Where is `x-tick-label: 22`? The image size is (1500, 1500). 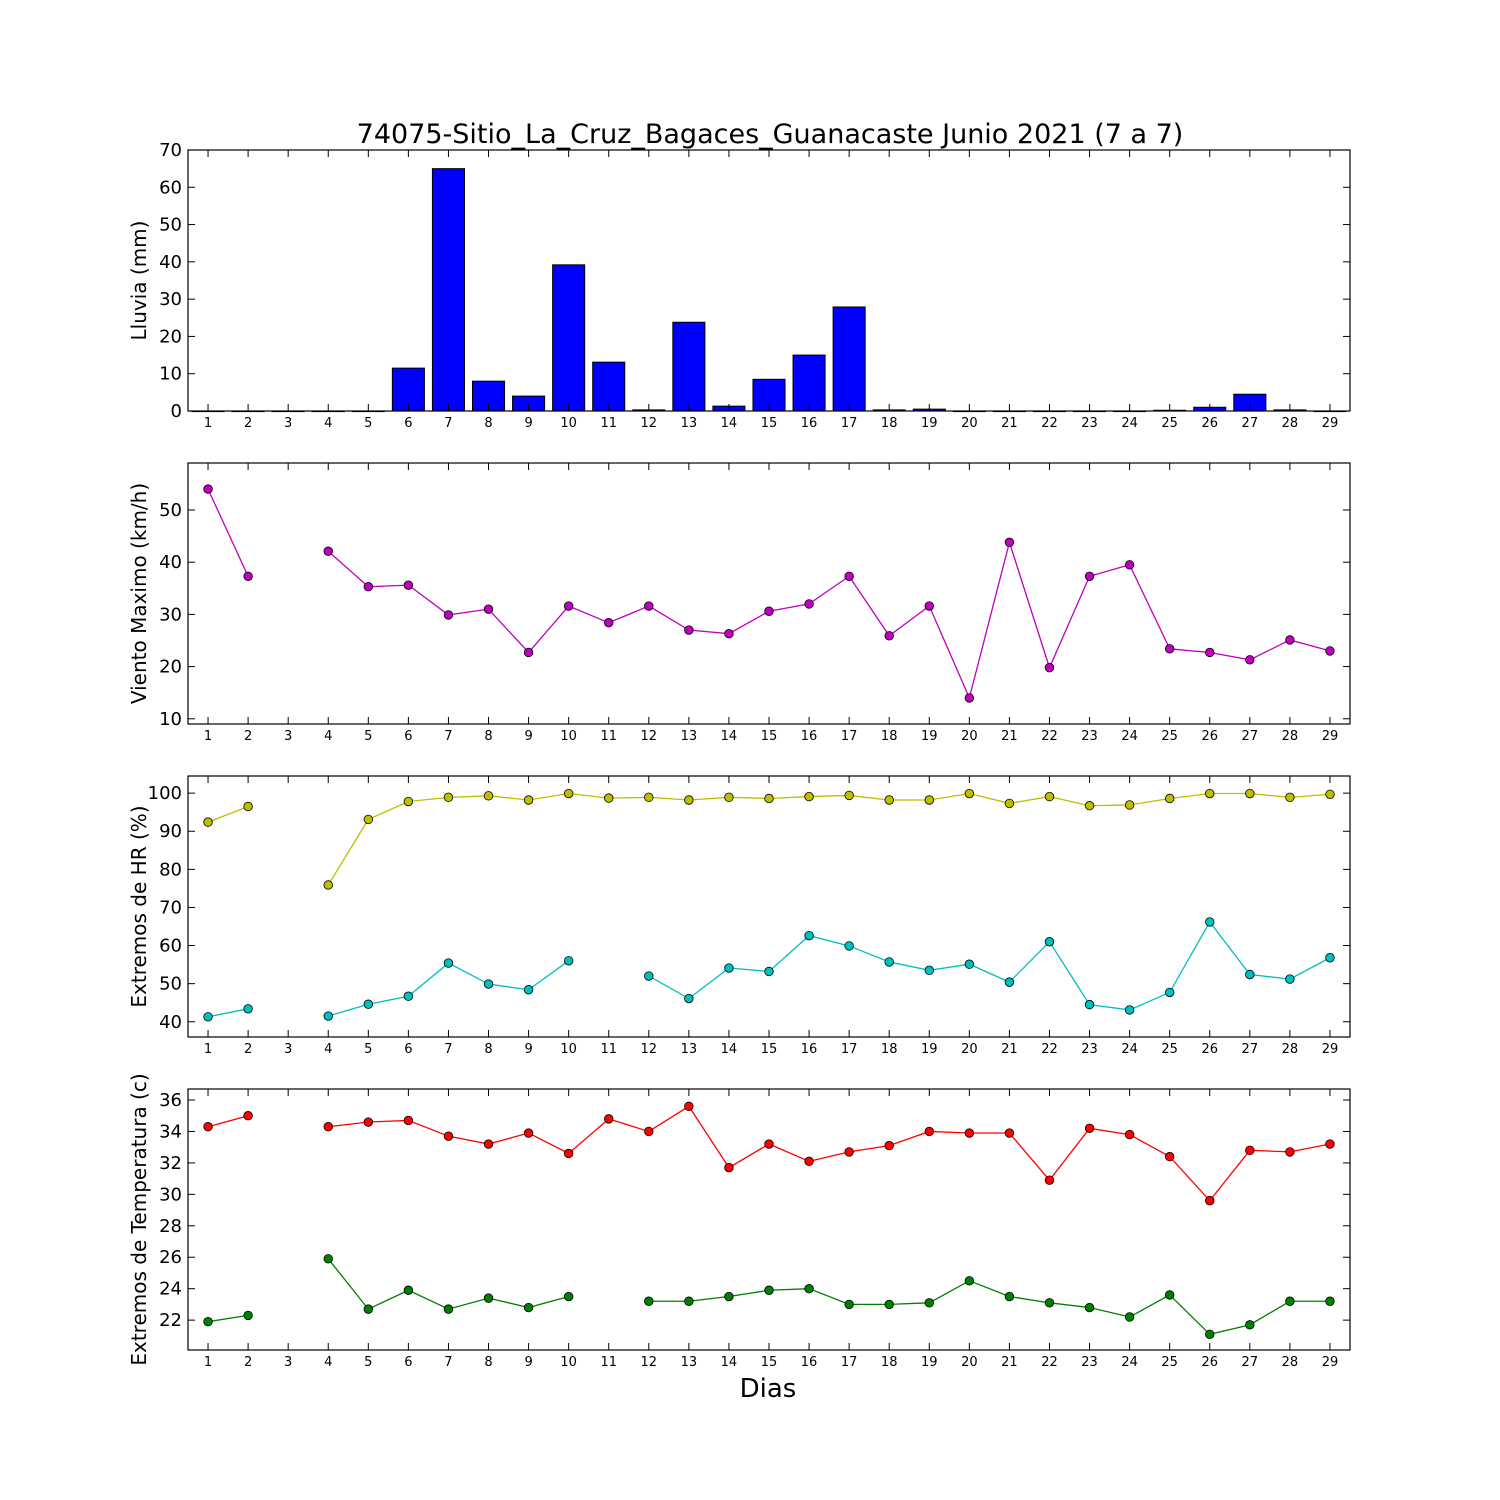 x-tick-label: 22 is located at coordinates (1049, 1362).